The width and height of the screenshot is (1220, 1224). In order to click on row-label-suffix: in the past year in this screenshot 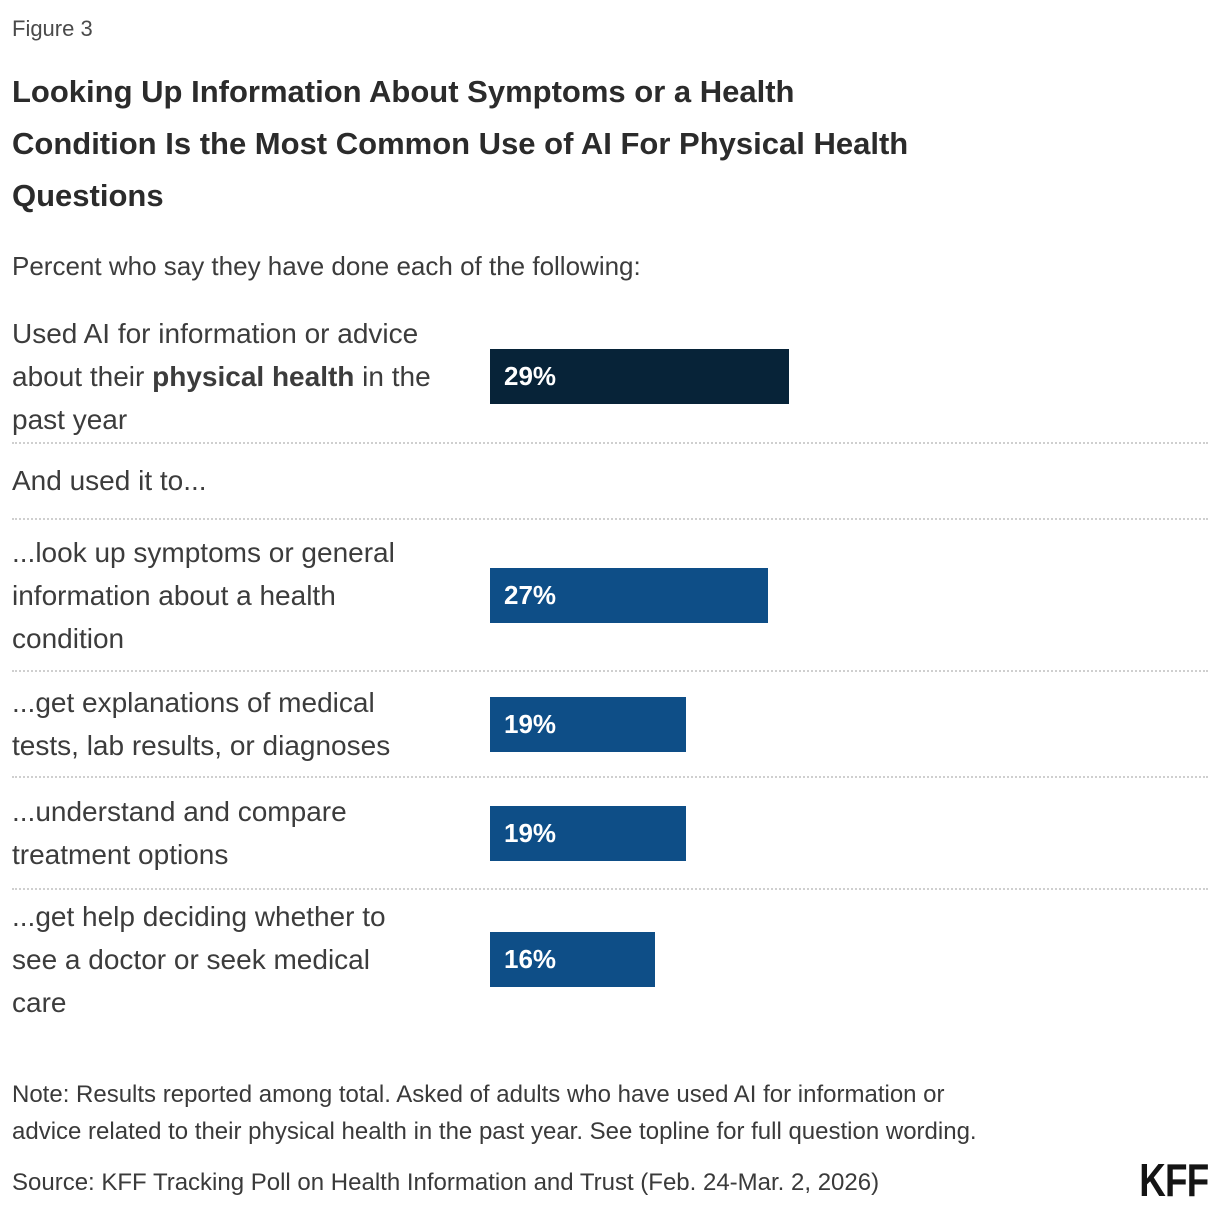, I will do `click(221, 397)`.